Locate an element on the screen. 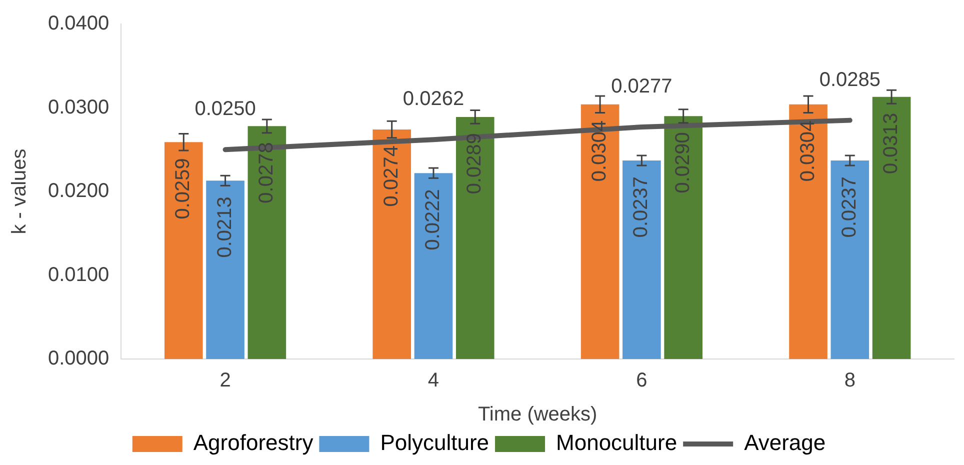  y-tick-label: 0.0400 is located at coordinates (79, 23).